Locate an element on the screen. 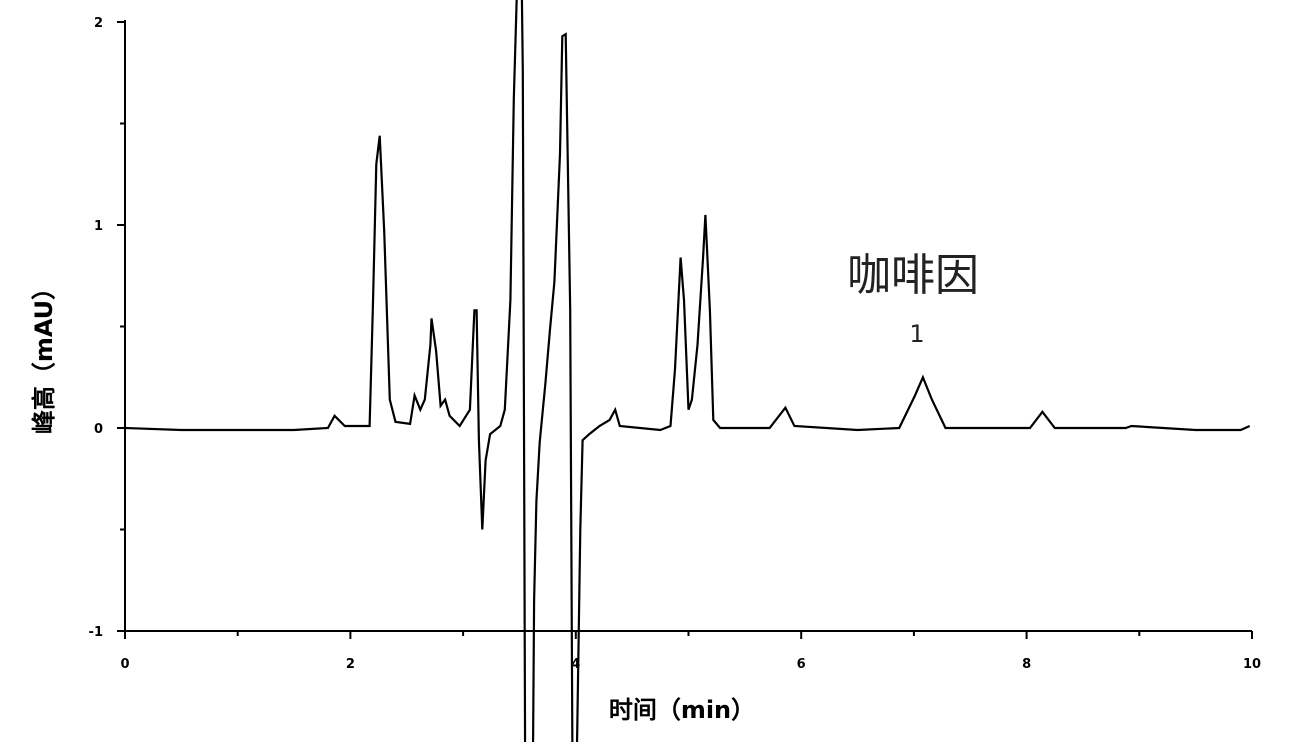 This screenshot has height=742, width=1314. x-tick-label: 8 is located at coordinates (1026, 664).